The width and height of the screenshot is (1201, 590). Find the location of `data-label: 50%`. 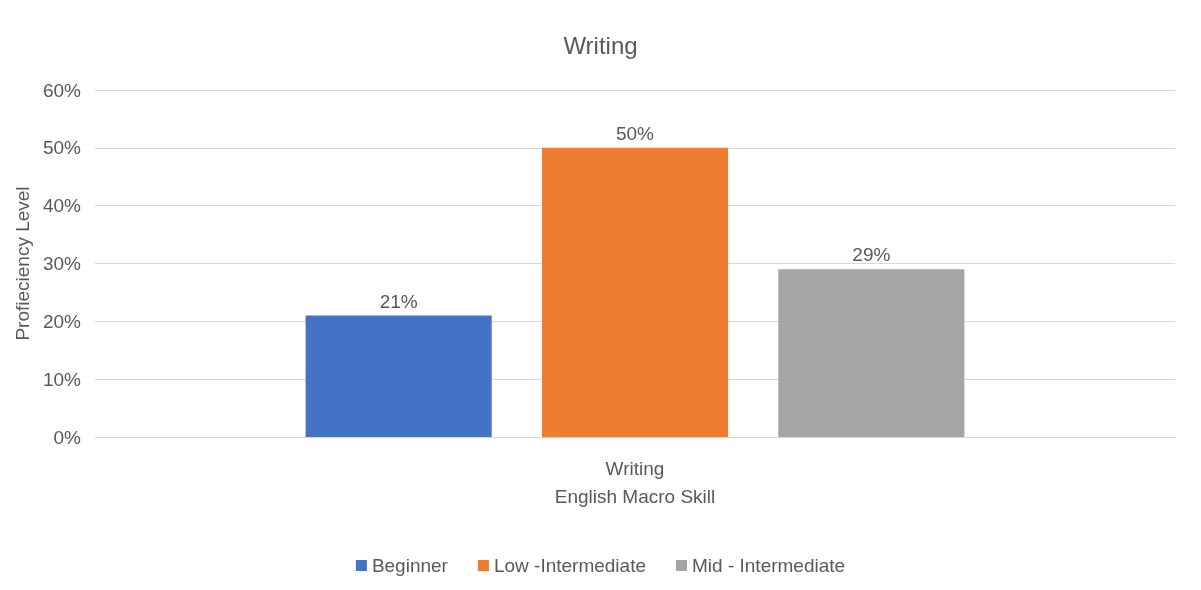

data-label: 50% is located at coordinates (635, 133).